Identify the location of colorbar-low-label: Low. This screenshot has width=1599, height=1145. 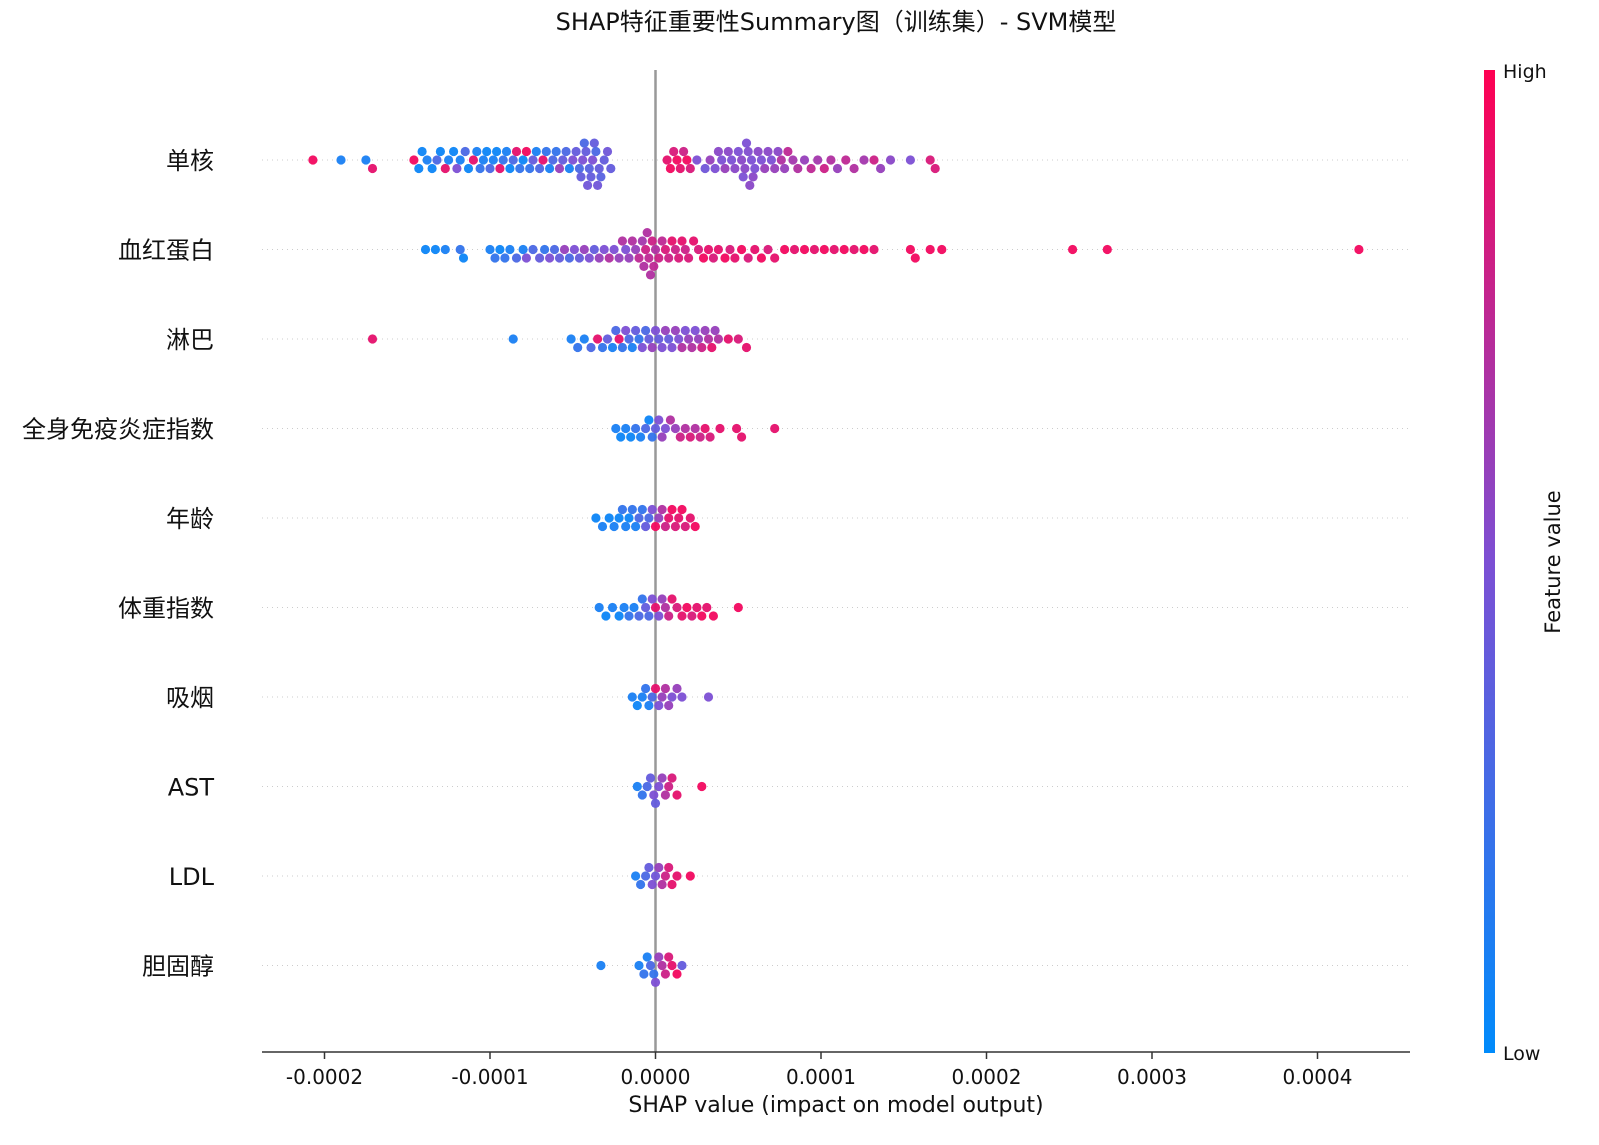
(1521, 1054).